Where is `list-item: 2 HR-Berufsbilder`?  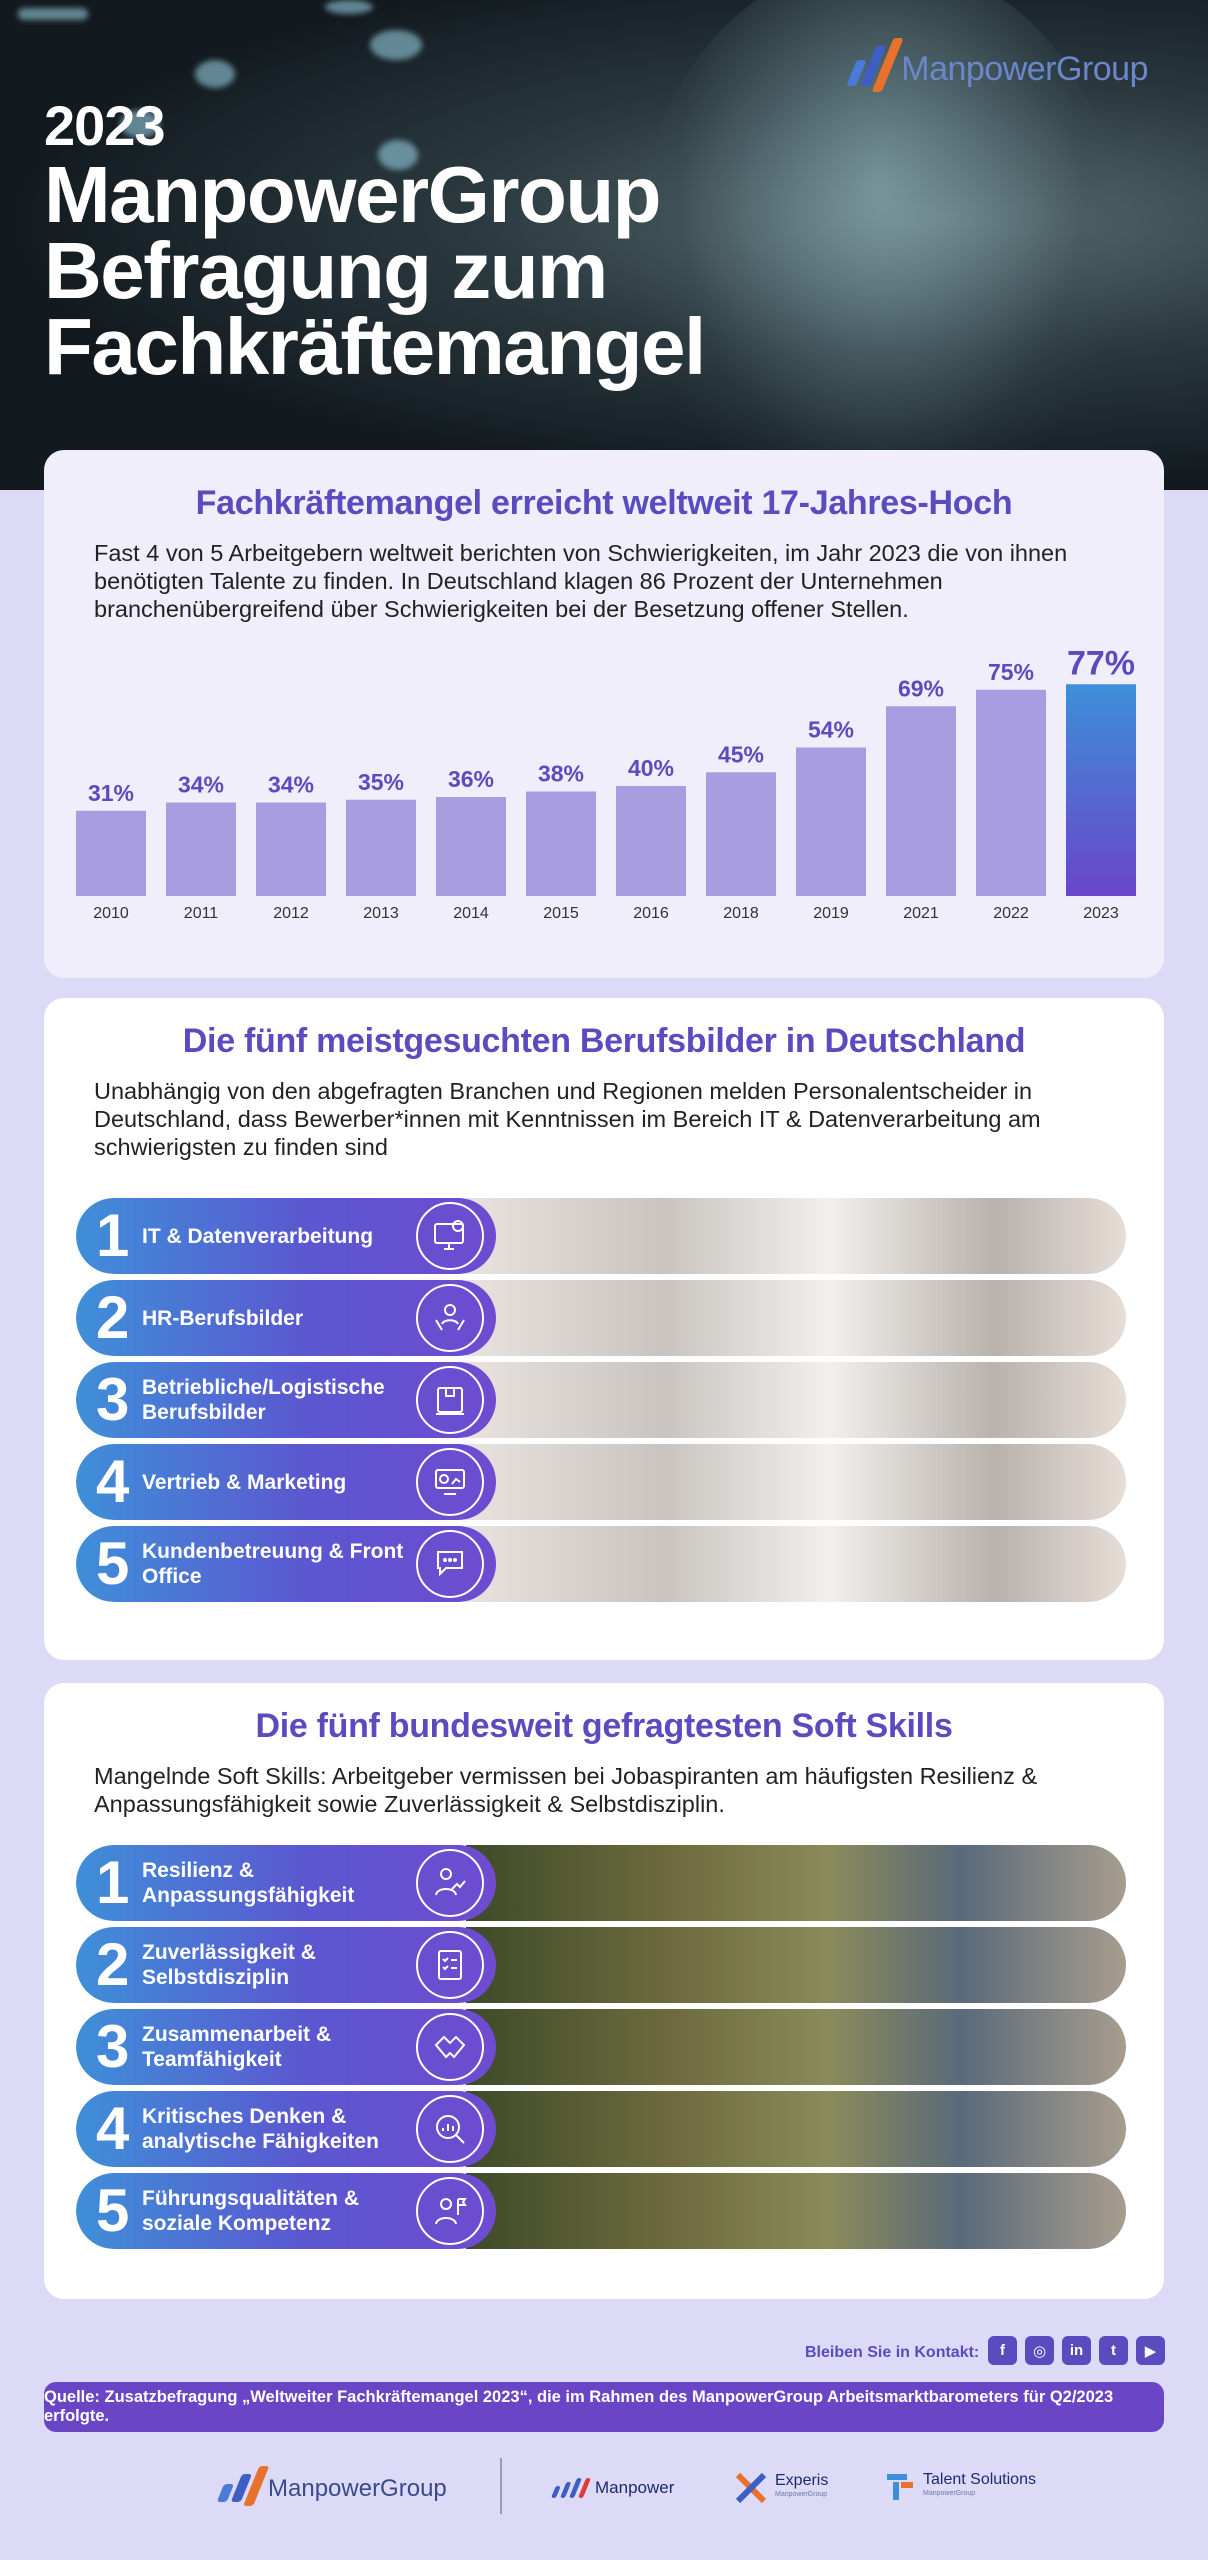 list-item: 2 HR-Berufsbilder is located at coordinates (601, 1318).